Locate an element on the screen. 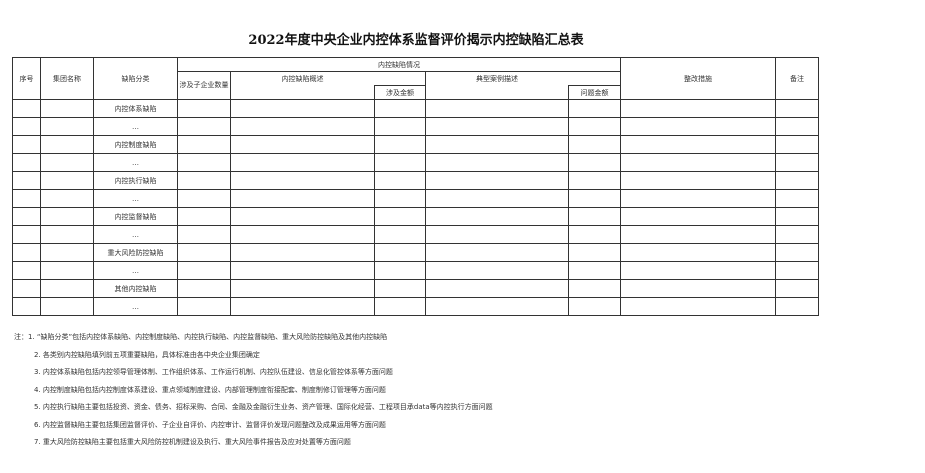 The width and height of the screenshot is (925, 473). header-category: 缺陷分类 is located at coordinates (135, 78).